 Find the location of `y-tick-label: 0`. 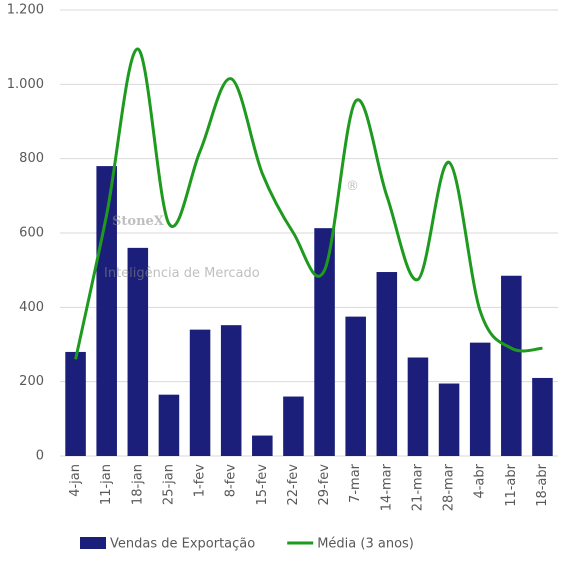

y-tick-label: 0 is located at coordinates (40, 456).